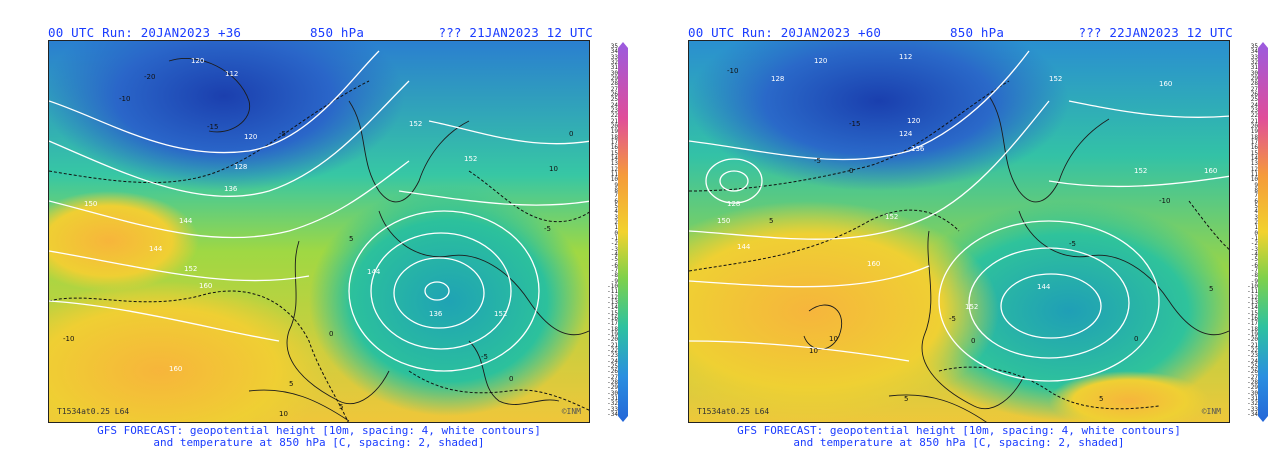 The height and width of the screenshot is (462, 1280). Describe the element at coordinates (1254, 148) in the screenshot. I see `colorbar-tick-label: 16` at that location.